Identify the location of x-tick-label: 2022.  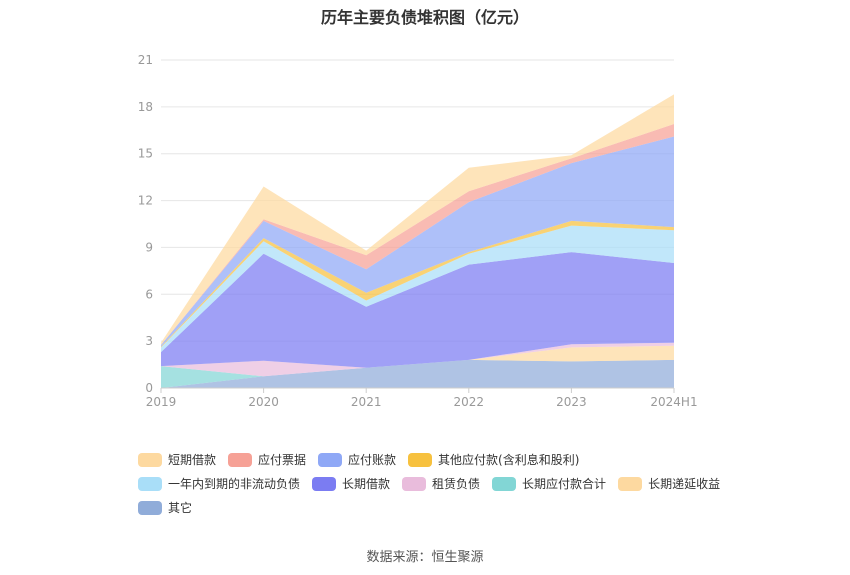
(469, 402).